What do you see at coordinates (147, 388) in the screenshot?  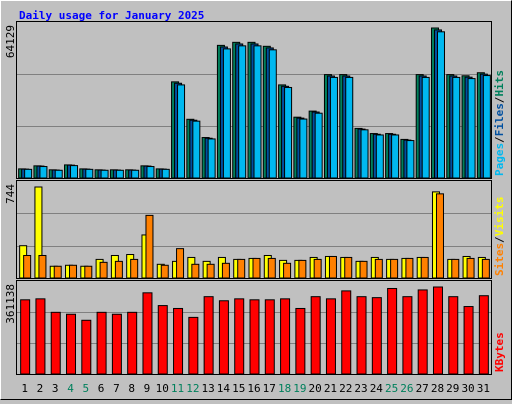 I see `x-tick-label: 9` at bounding box center [147, 388].